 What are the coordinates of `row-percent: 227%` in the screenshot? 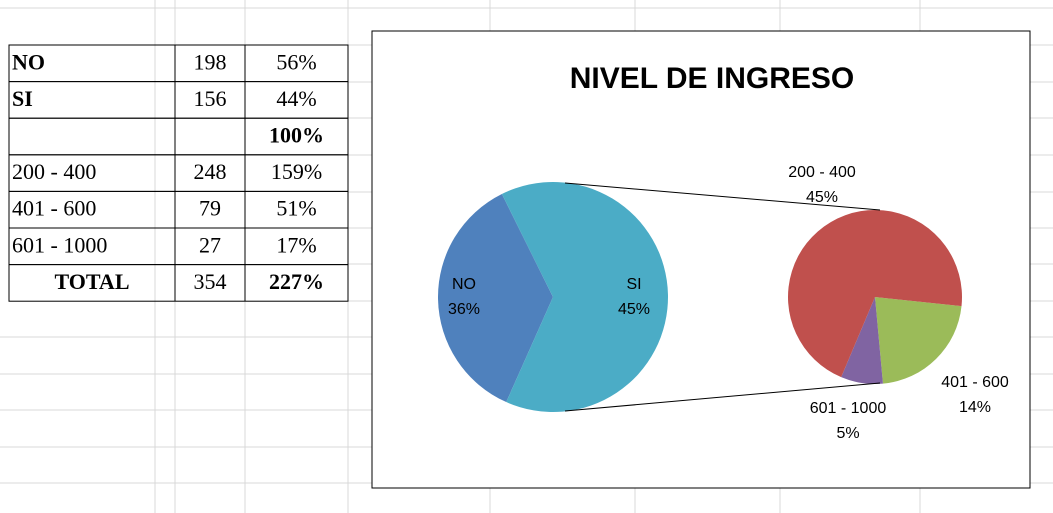 It's located at (296, 281).